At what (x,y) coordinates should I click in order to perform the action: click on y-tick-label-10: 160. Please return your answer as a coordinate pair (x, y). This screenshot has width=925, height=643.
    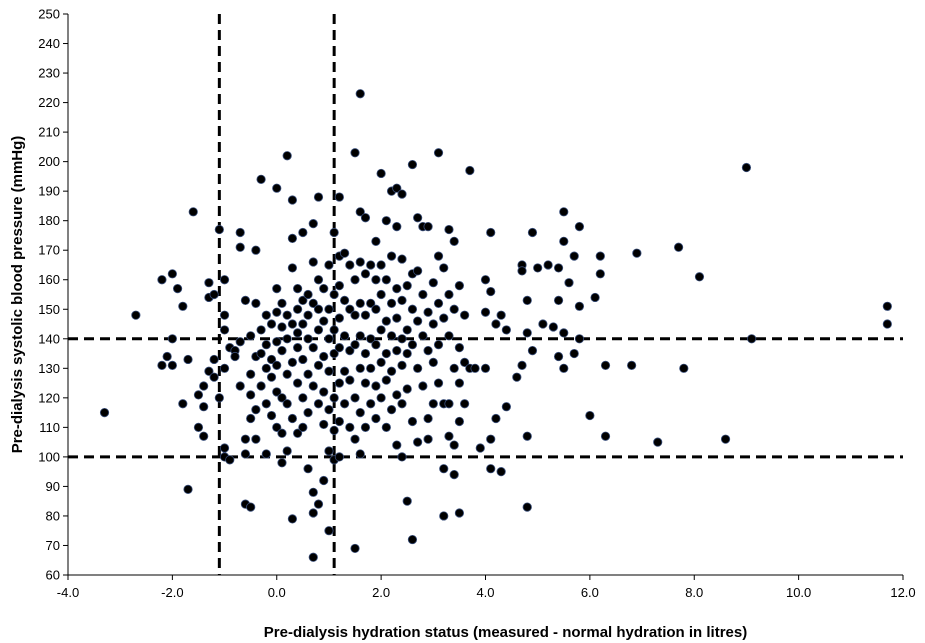
    Looking at the image, I should click on (49, 279).